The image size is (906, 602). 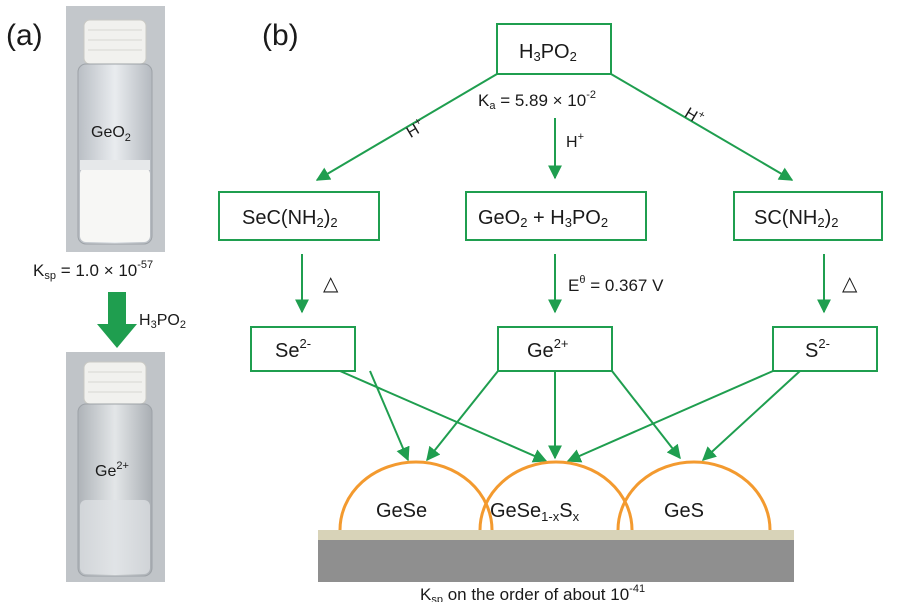 I want to click on arrow-s-to-gesesx, so click(x=670, y=416).